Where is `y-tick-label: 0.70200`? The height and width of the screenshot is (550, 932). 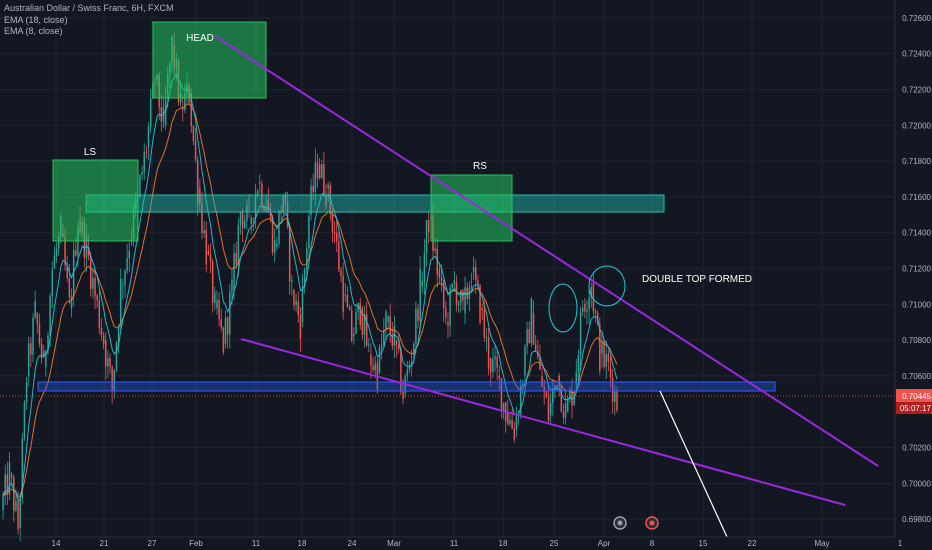
y-tick-label: 0.70200 is located at coordinates (916, 448).